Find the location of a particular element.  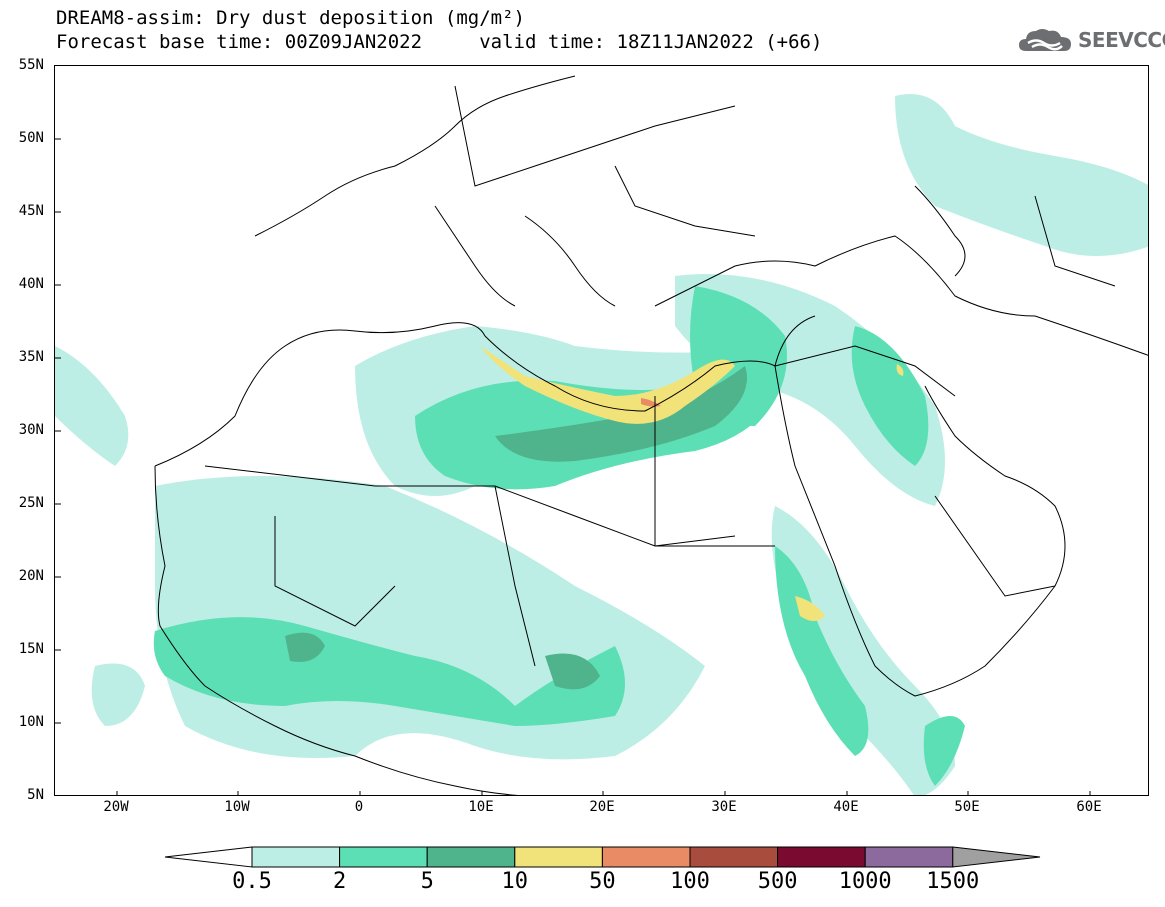

cloud-icon is located at coordinates (1045, 40).